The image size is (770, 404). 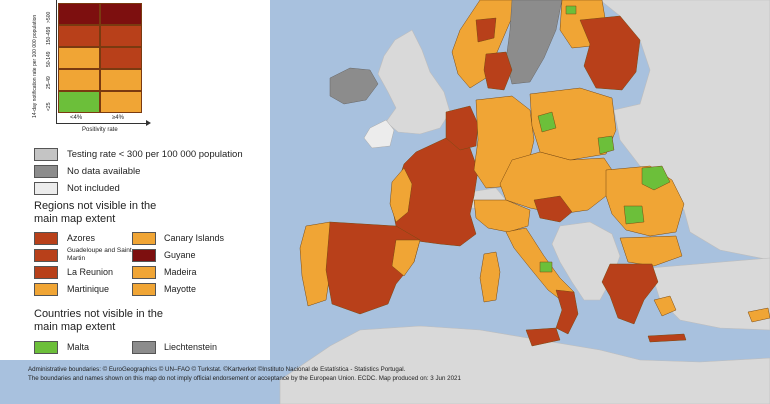 I want to click on matrix-col-label-low: <4%, so click(x=76, y=118).